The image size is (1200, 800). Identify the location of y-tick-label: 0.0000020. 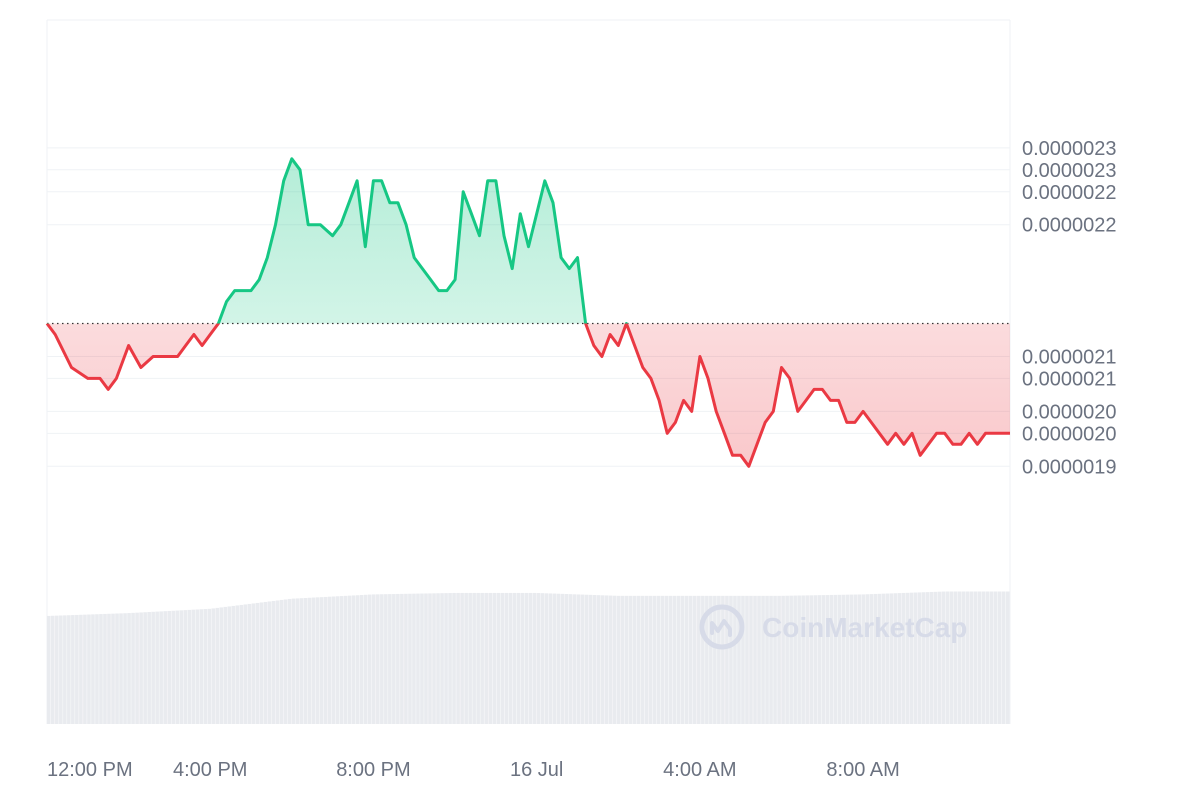
(1069, 412).